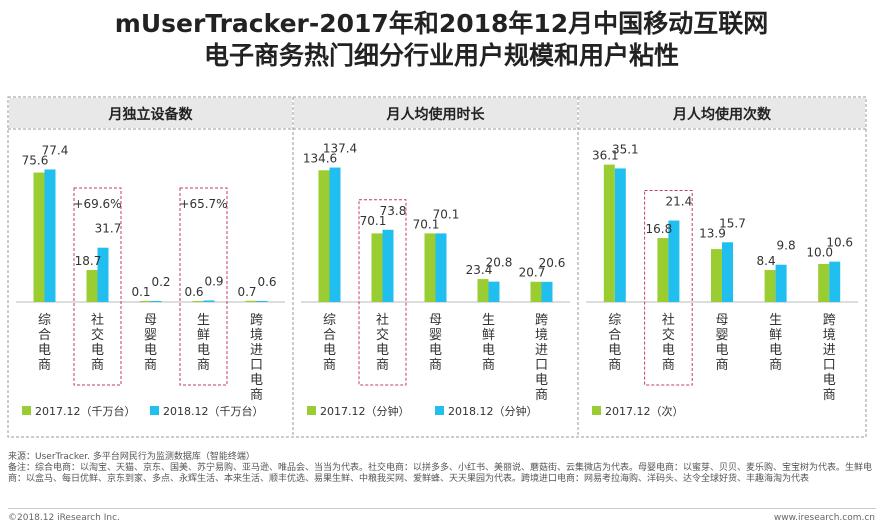  I want to click on value-label-2018: 10.6, so click(839, 243).